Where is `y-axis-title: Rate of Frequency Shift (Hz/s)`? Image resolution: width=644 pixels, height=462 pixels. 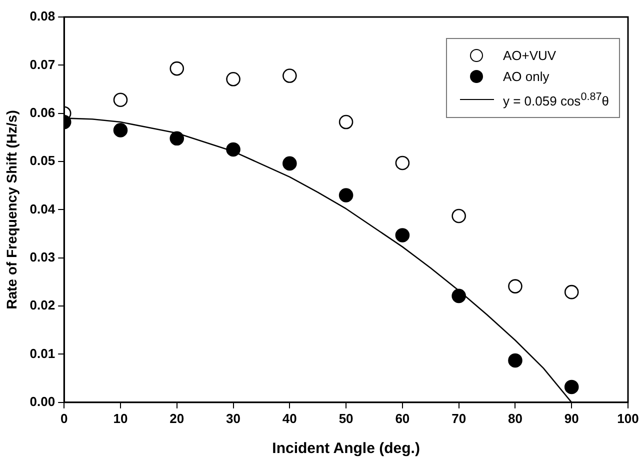 y-axis-title: Rate of Frequency Shift (Hz/s) is located at coordinates (11, 210).